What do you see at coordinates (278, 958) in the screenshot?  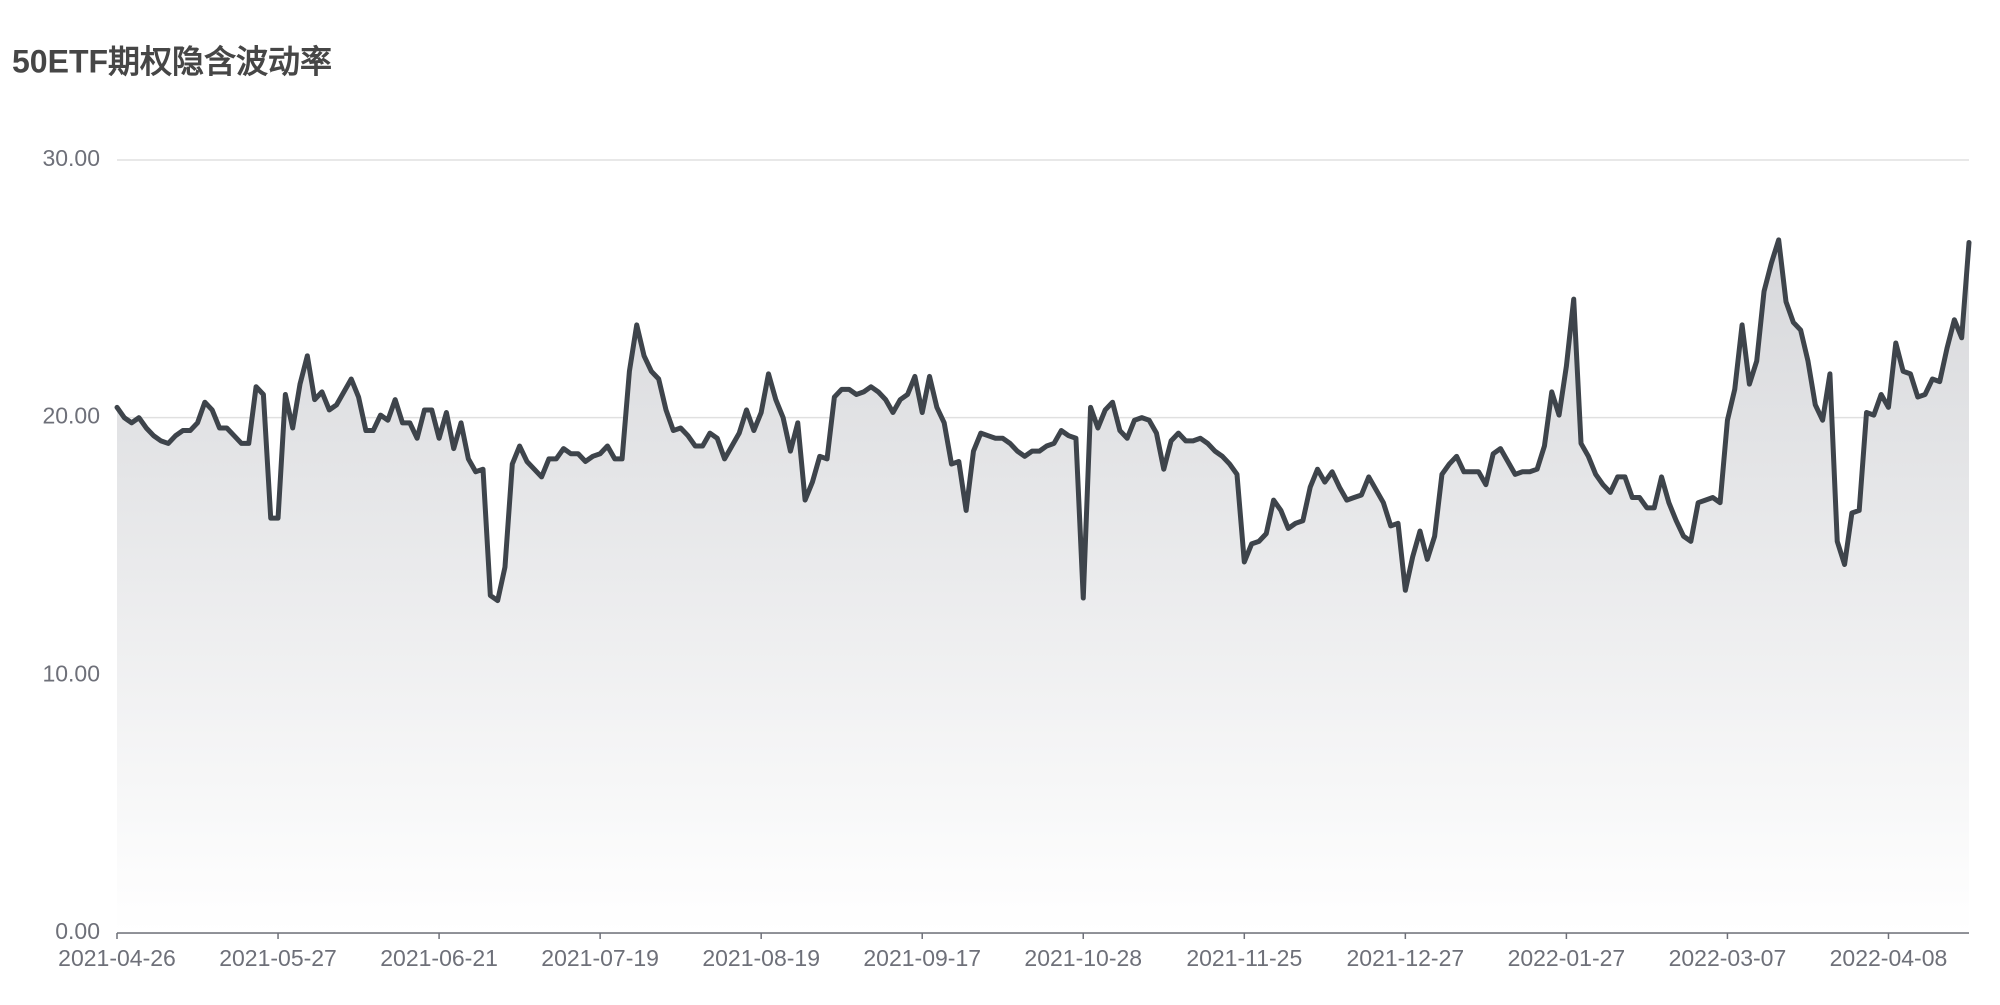 I see `x-tick-label: 2021-05-27` at bounding box center [278, 958].